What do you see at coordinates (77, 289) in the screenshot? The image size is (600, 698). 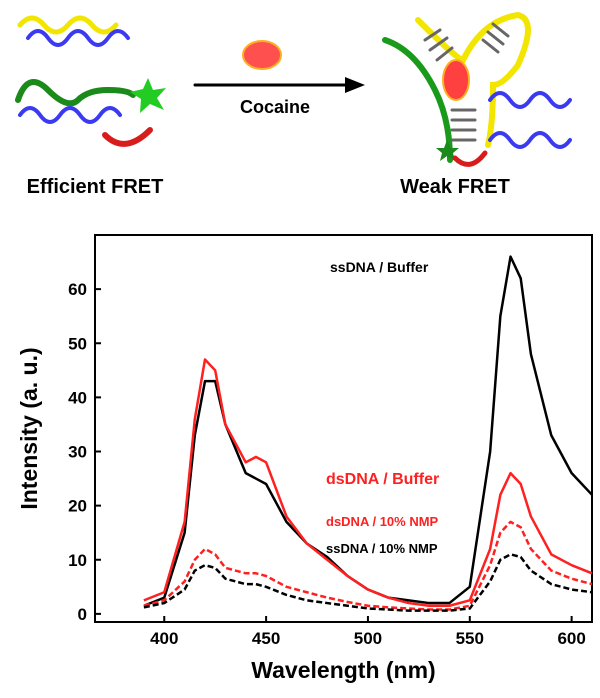 I see `y-tick-label: 60` at bounding box center [77, 289].